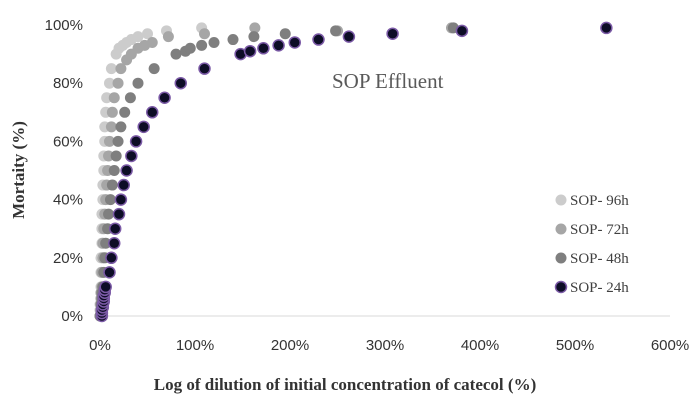 This screenshot has height=401, width=692. I want to click on legend-item: SOP- 48h, so click(592, 259).